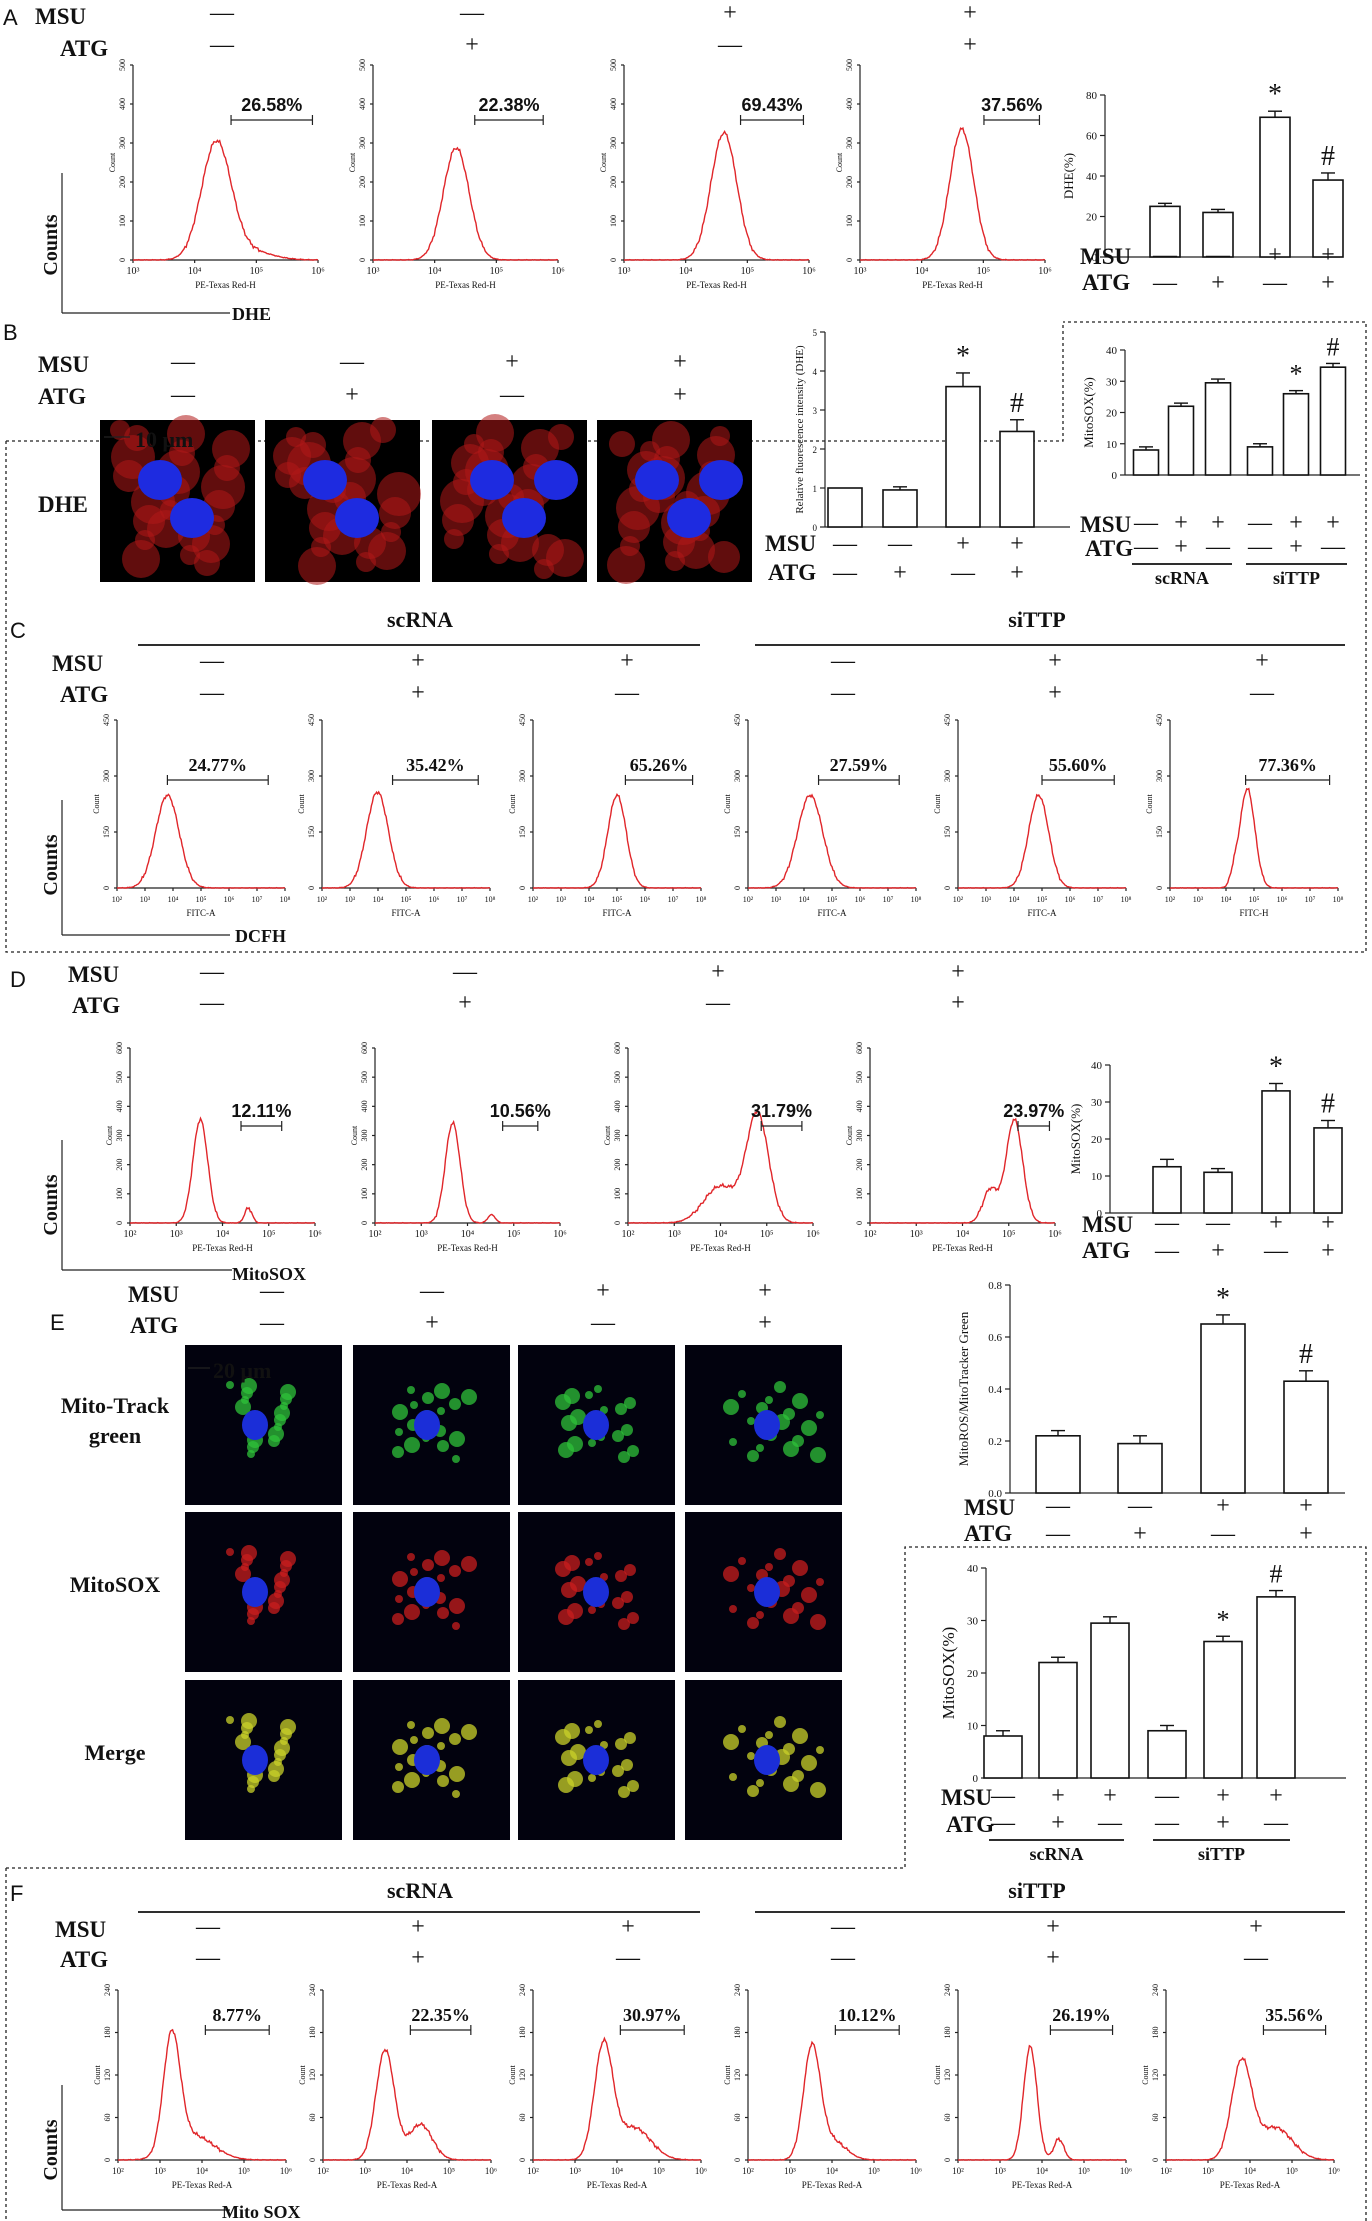 The width and height of the screenshot is (1372, 2221). Describe the element at coordinates (845, 544) in the screenshot. I see `b-bar-msu-0: —` at that location.